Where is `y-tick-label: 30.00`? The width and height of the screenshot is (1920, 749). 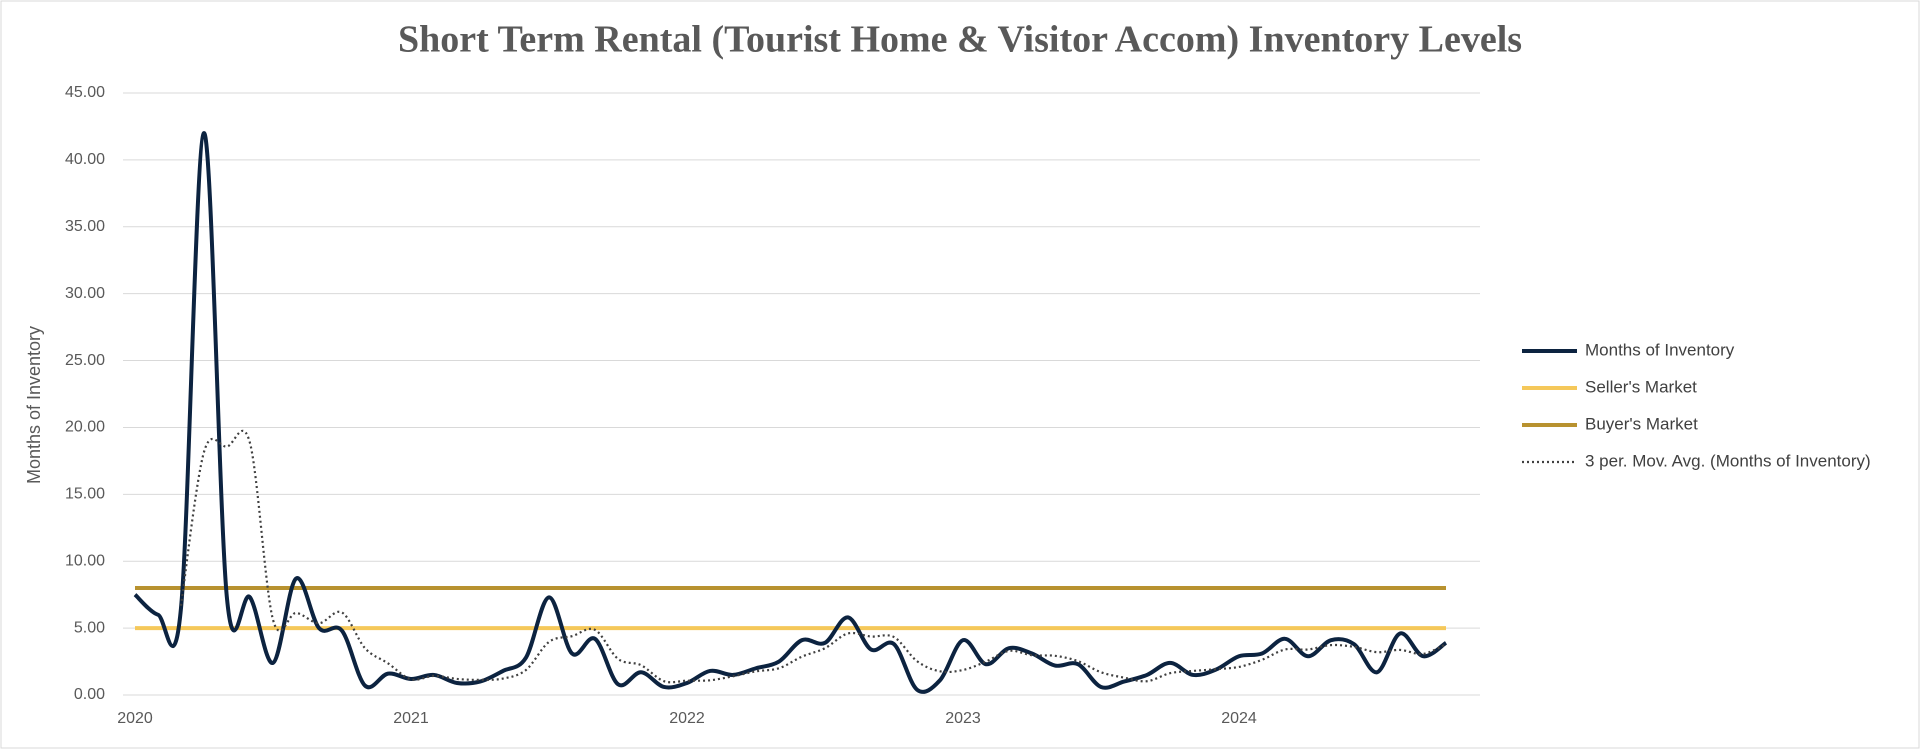
y-tick-label: 30.00 is located at coordinates (85, 293).